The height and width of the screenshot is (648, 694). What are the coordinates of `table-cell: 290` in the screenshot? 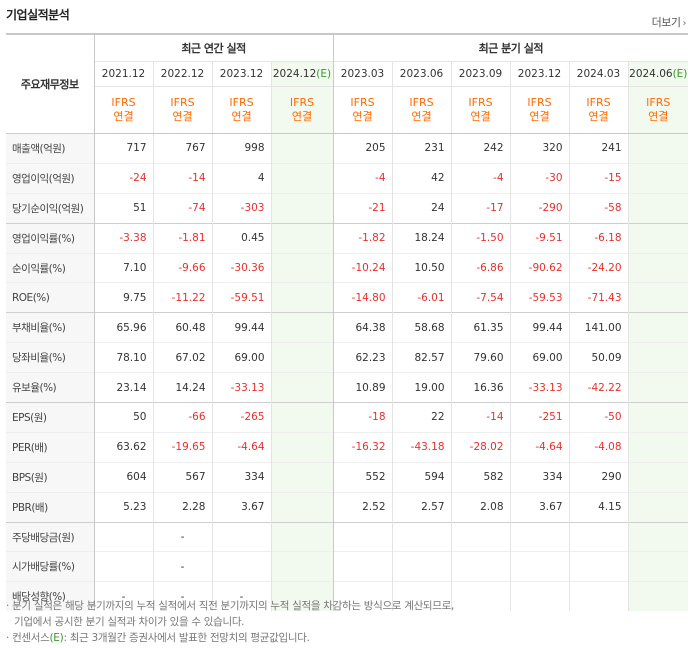 It's located at (598, 477).